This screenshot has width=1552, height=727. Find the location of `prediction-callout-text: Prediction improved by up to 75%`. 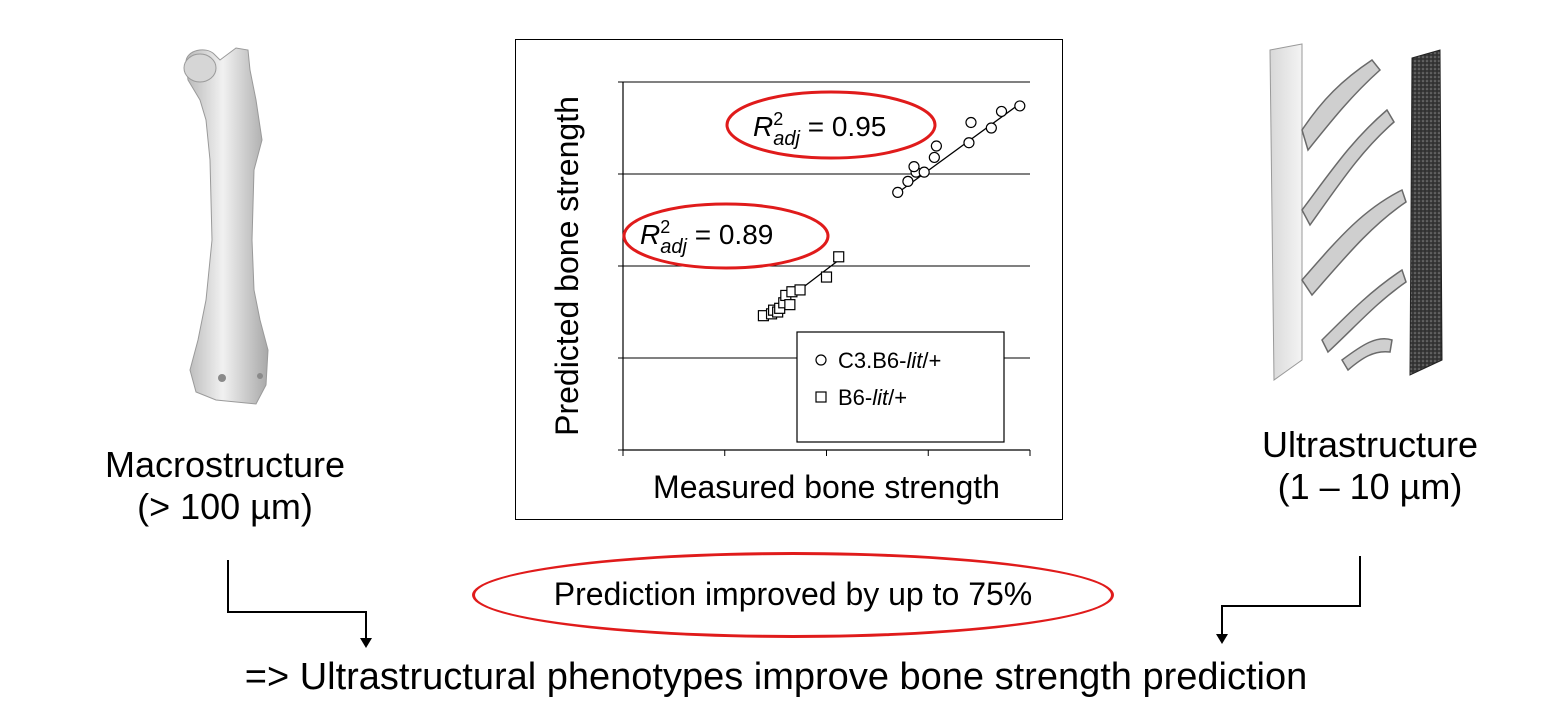

prediction-callout-text: Prediction improved by up to 75% is located at coordinates (793, 594).